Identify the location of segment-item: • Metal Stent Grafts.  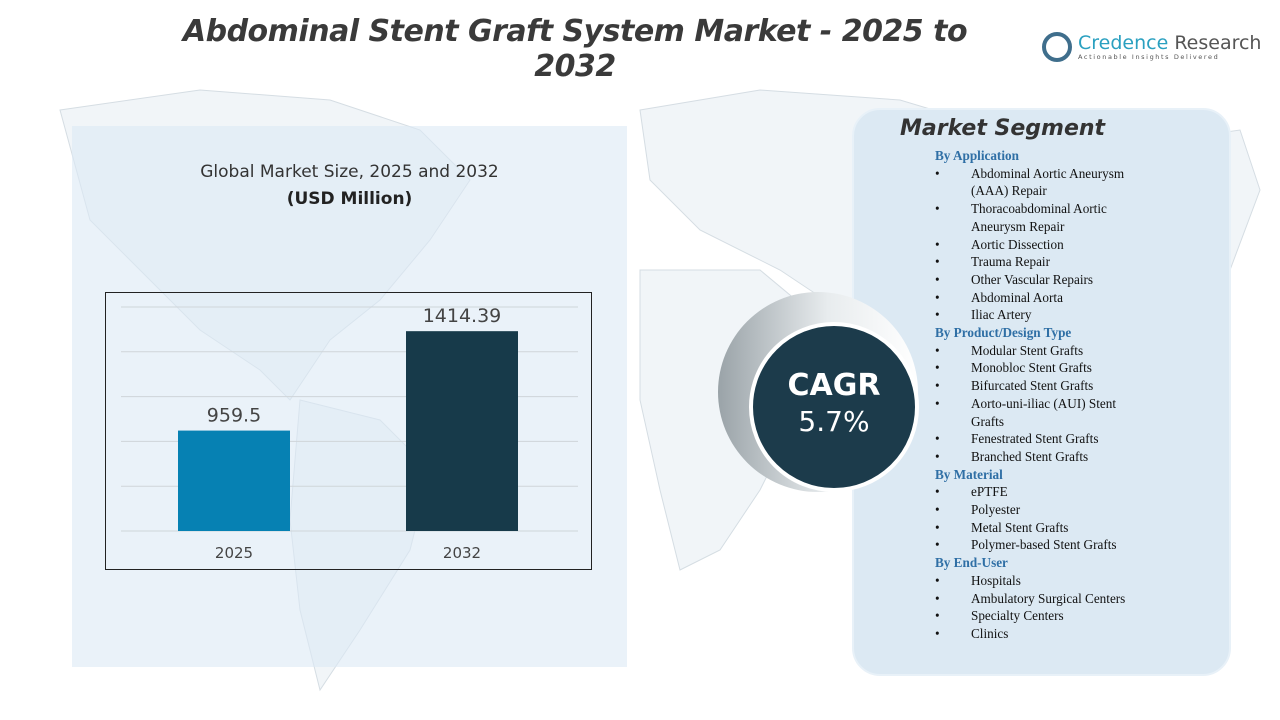
(1045, 528).